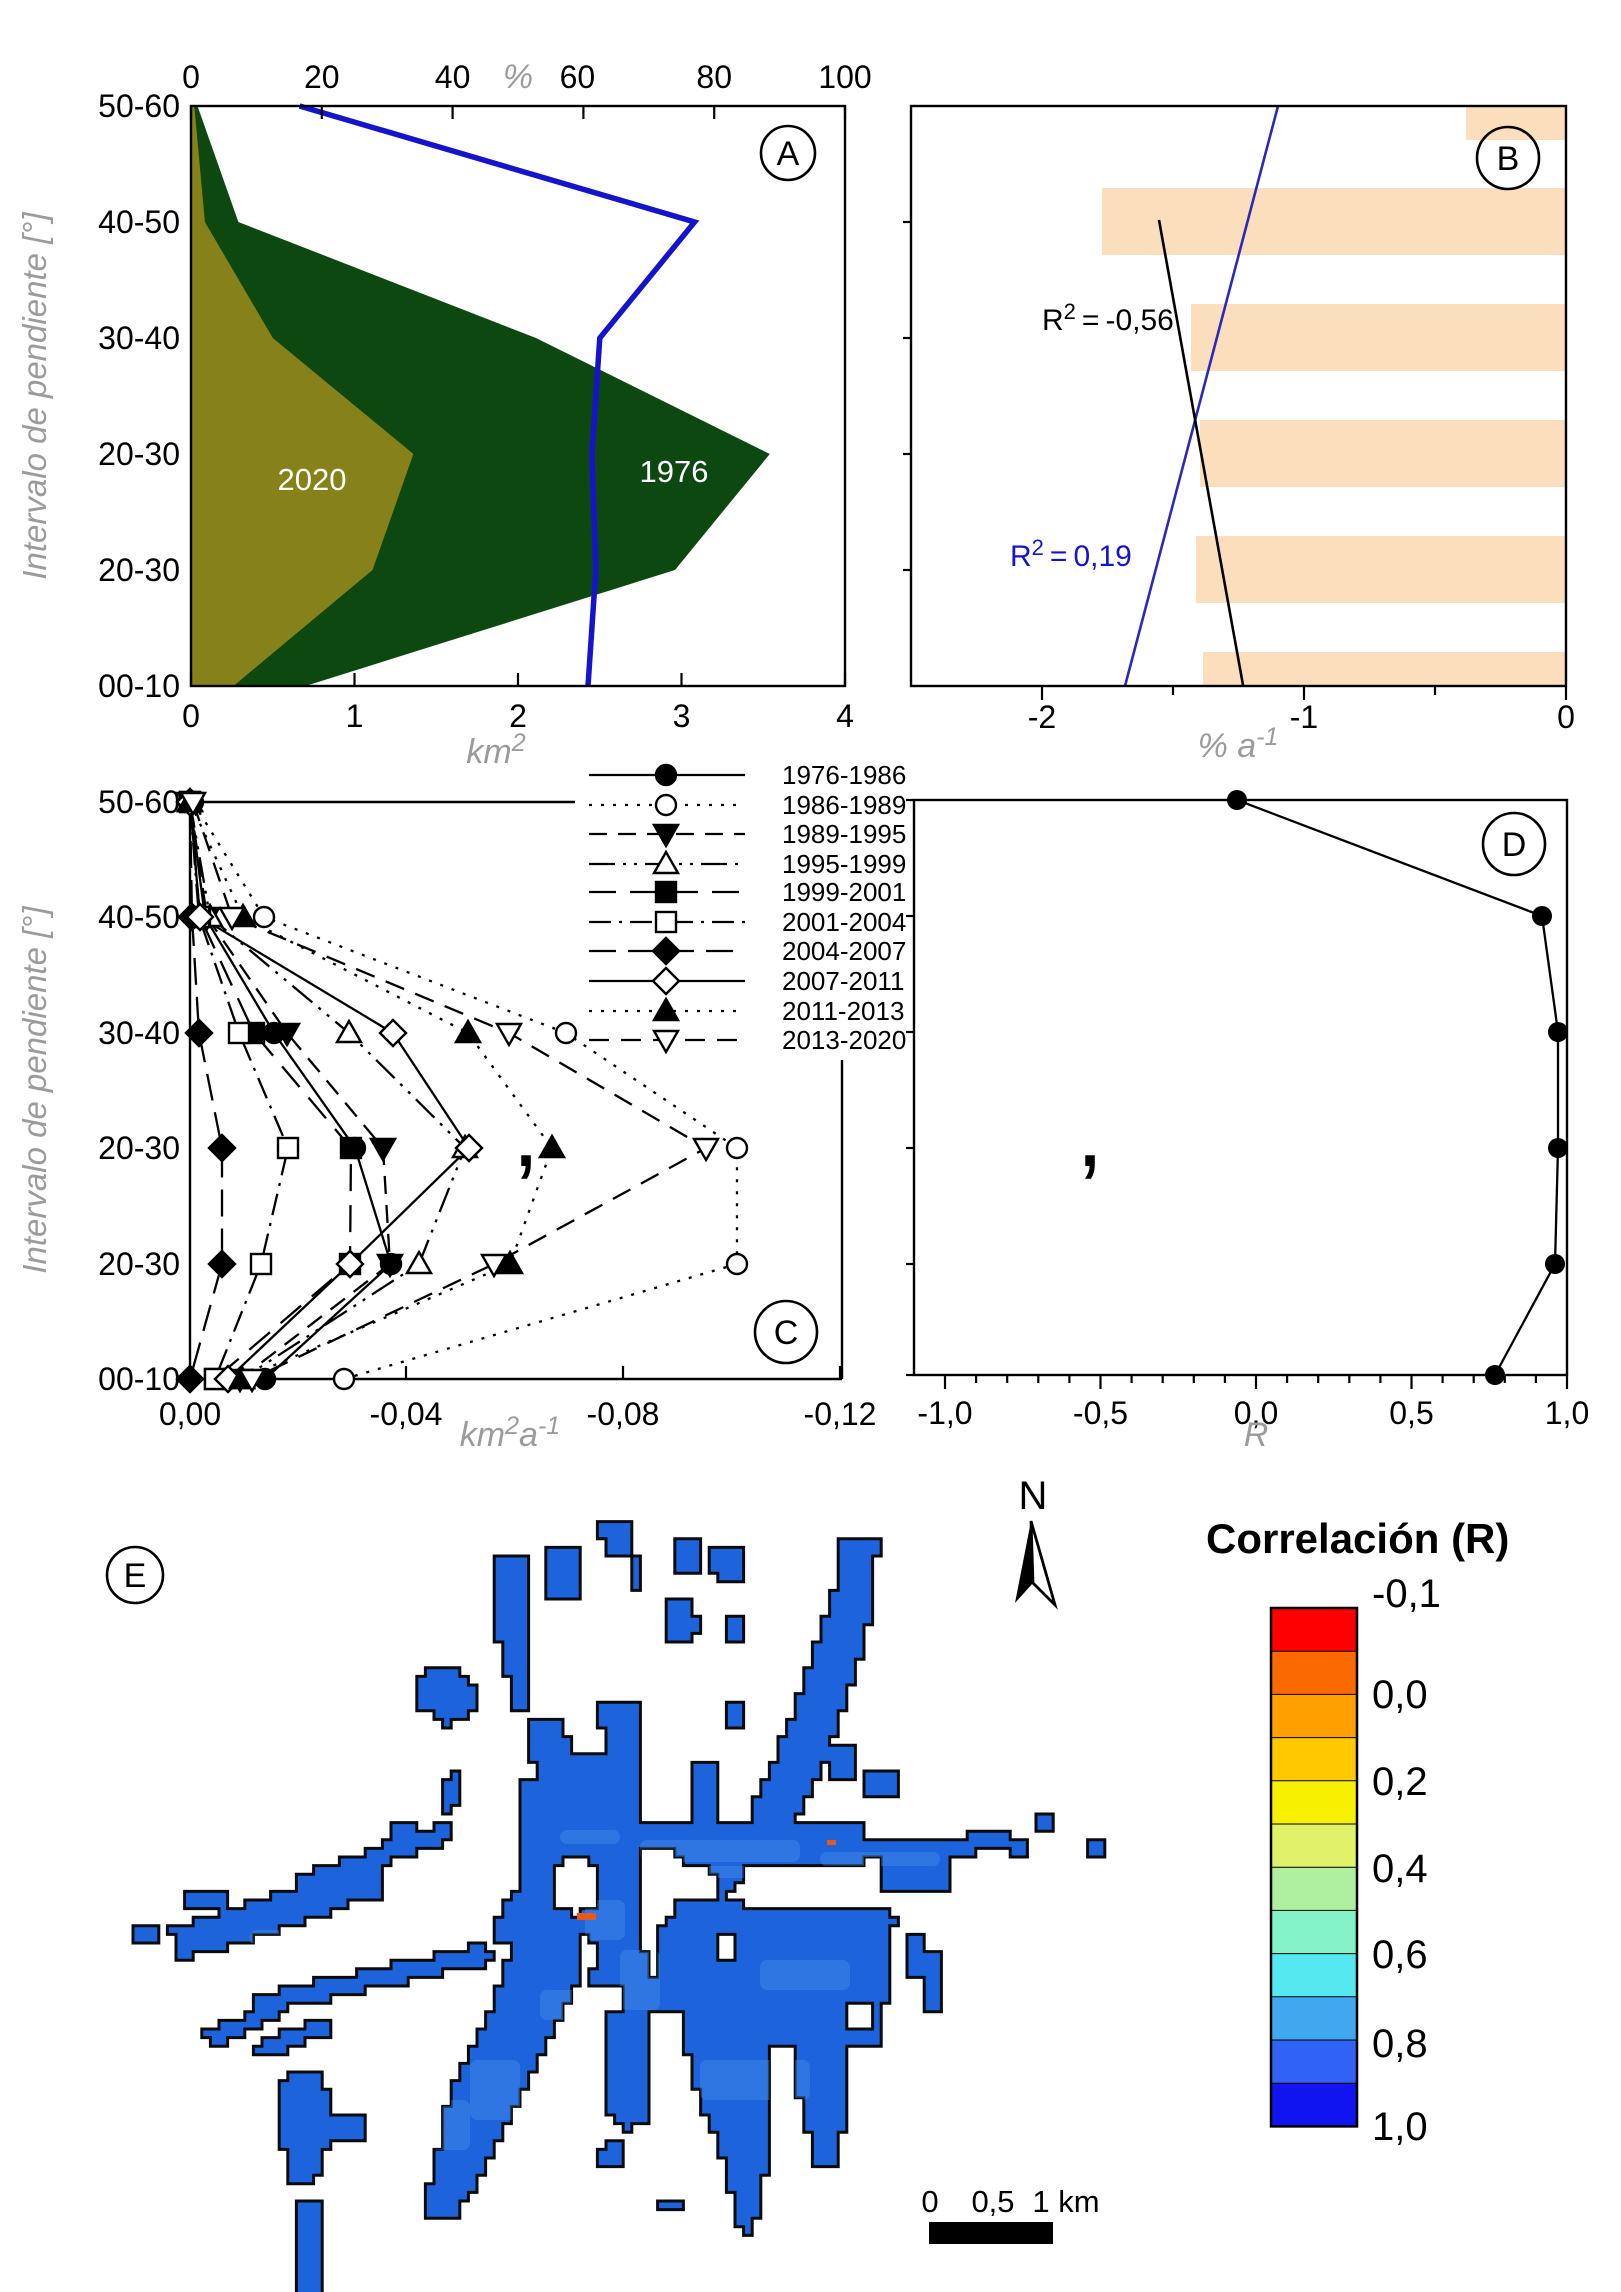 The height and width of the screenshot is (2292, 1621). Describe the element at coordinates (1357, 1538) in the screenshot. I see `svg-text: Correlación (R)` at that location.